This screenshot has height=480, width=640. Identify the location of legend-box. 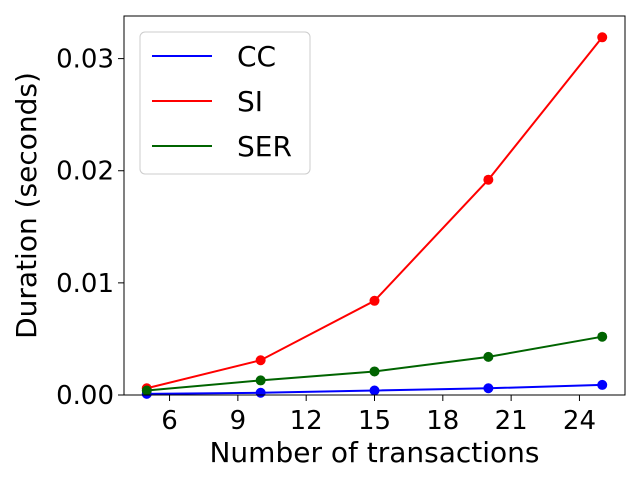
(225, 103).